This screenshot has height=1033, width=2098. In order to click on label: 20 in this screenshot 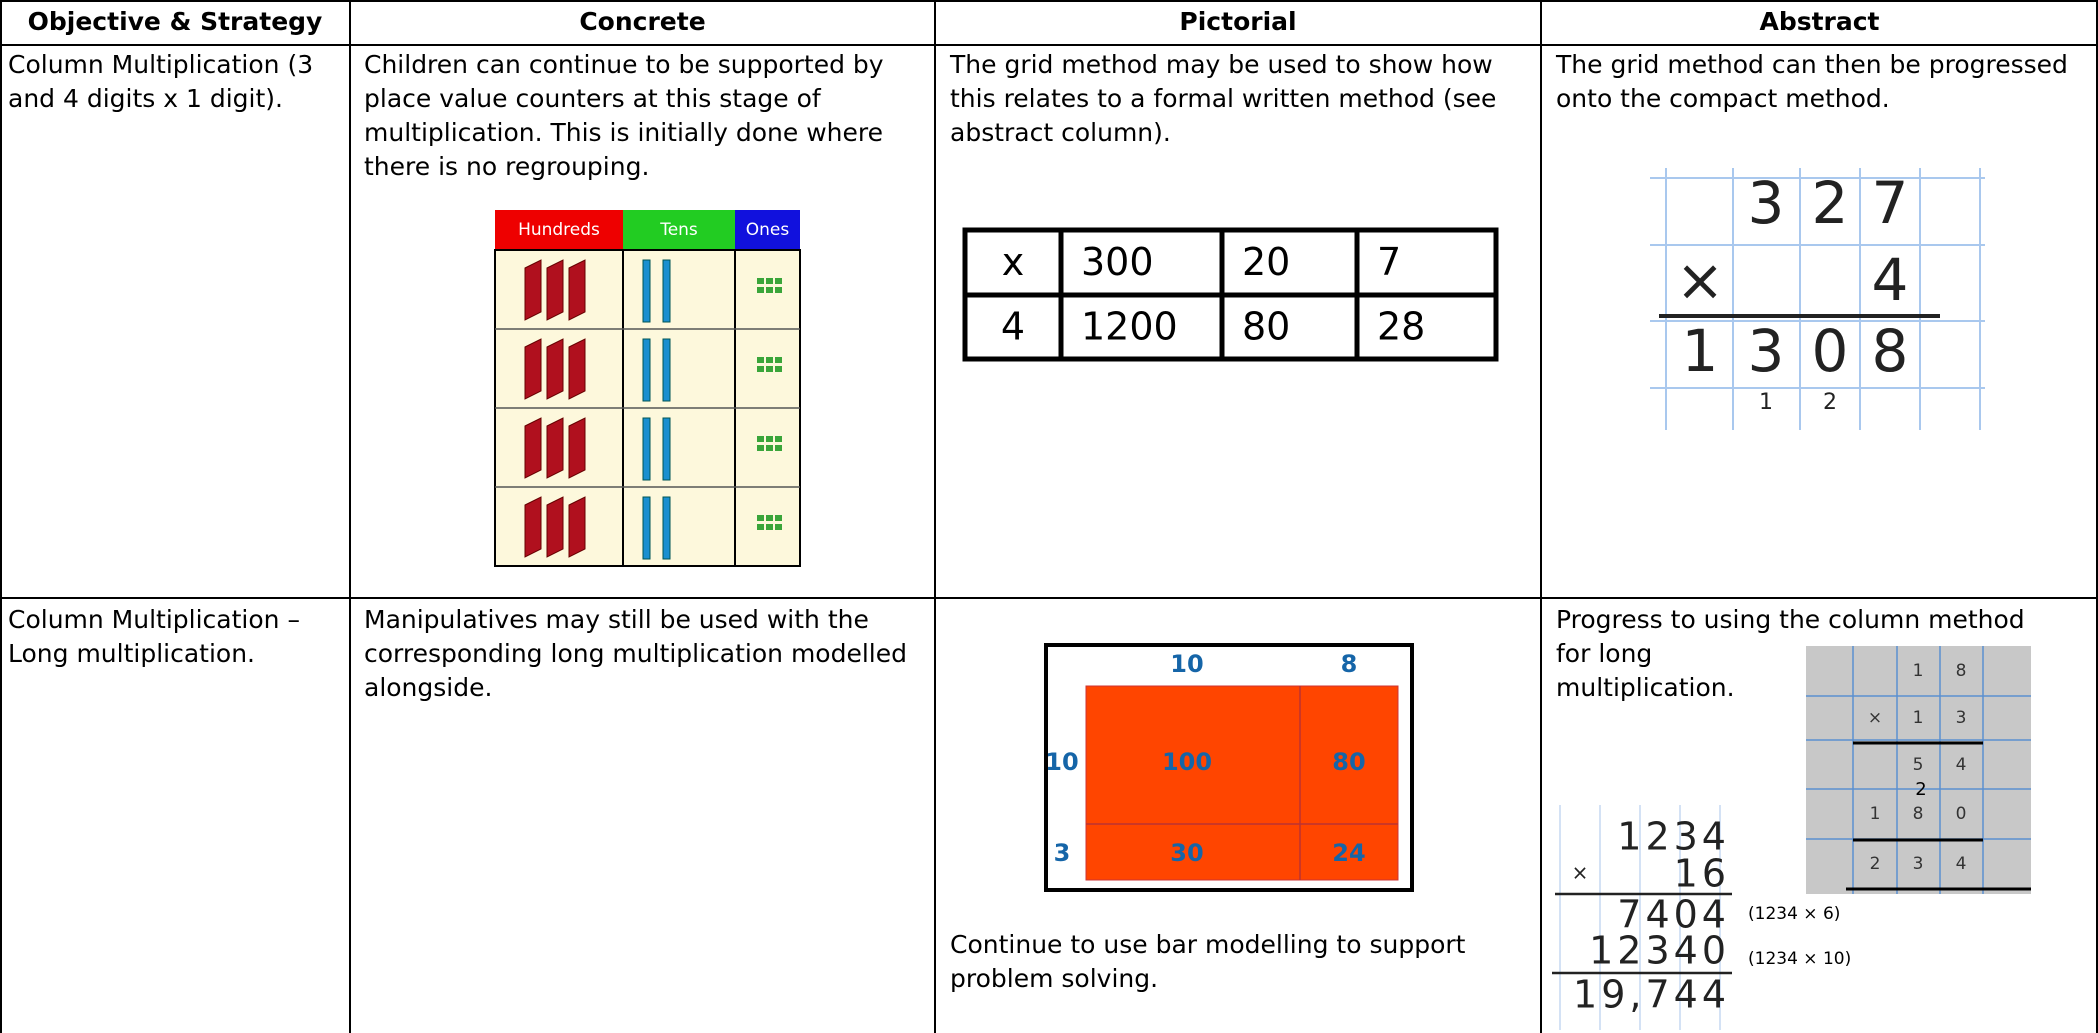, I will do `click(1266, 262)`.